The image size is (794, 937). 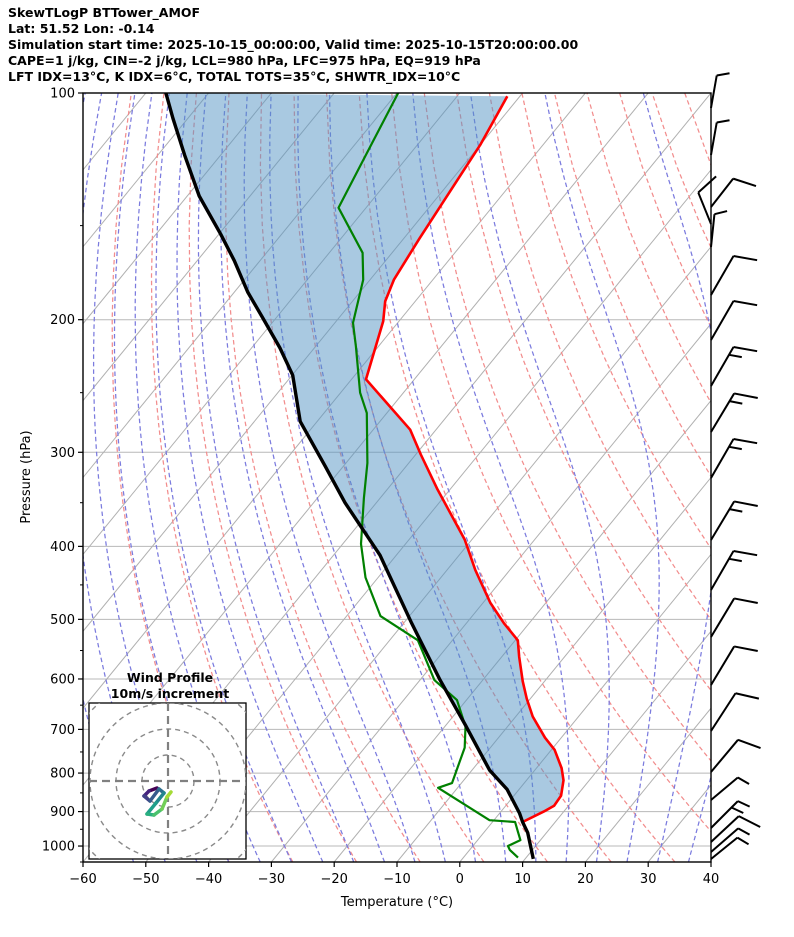 What do you see at coordinates (62, 679) in the screenshot?
I see `y-tick-label: 600` at bounding box center [62, 679].